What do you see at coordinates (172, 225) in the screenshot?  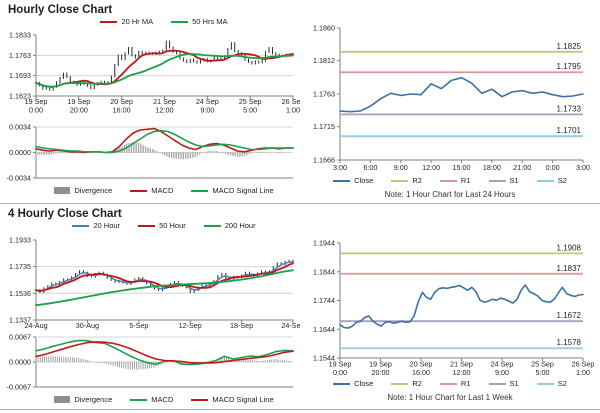 I see `legend-label: 50 Hour` at bounding box center [172, 225].